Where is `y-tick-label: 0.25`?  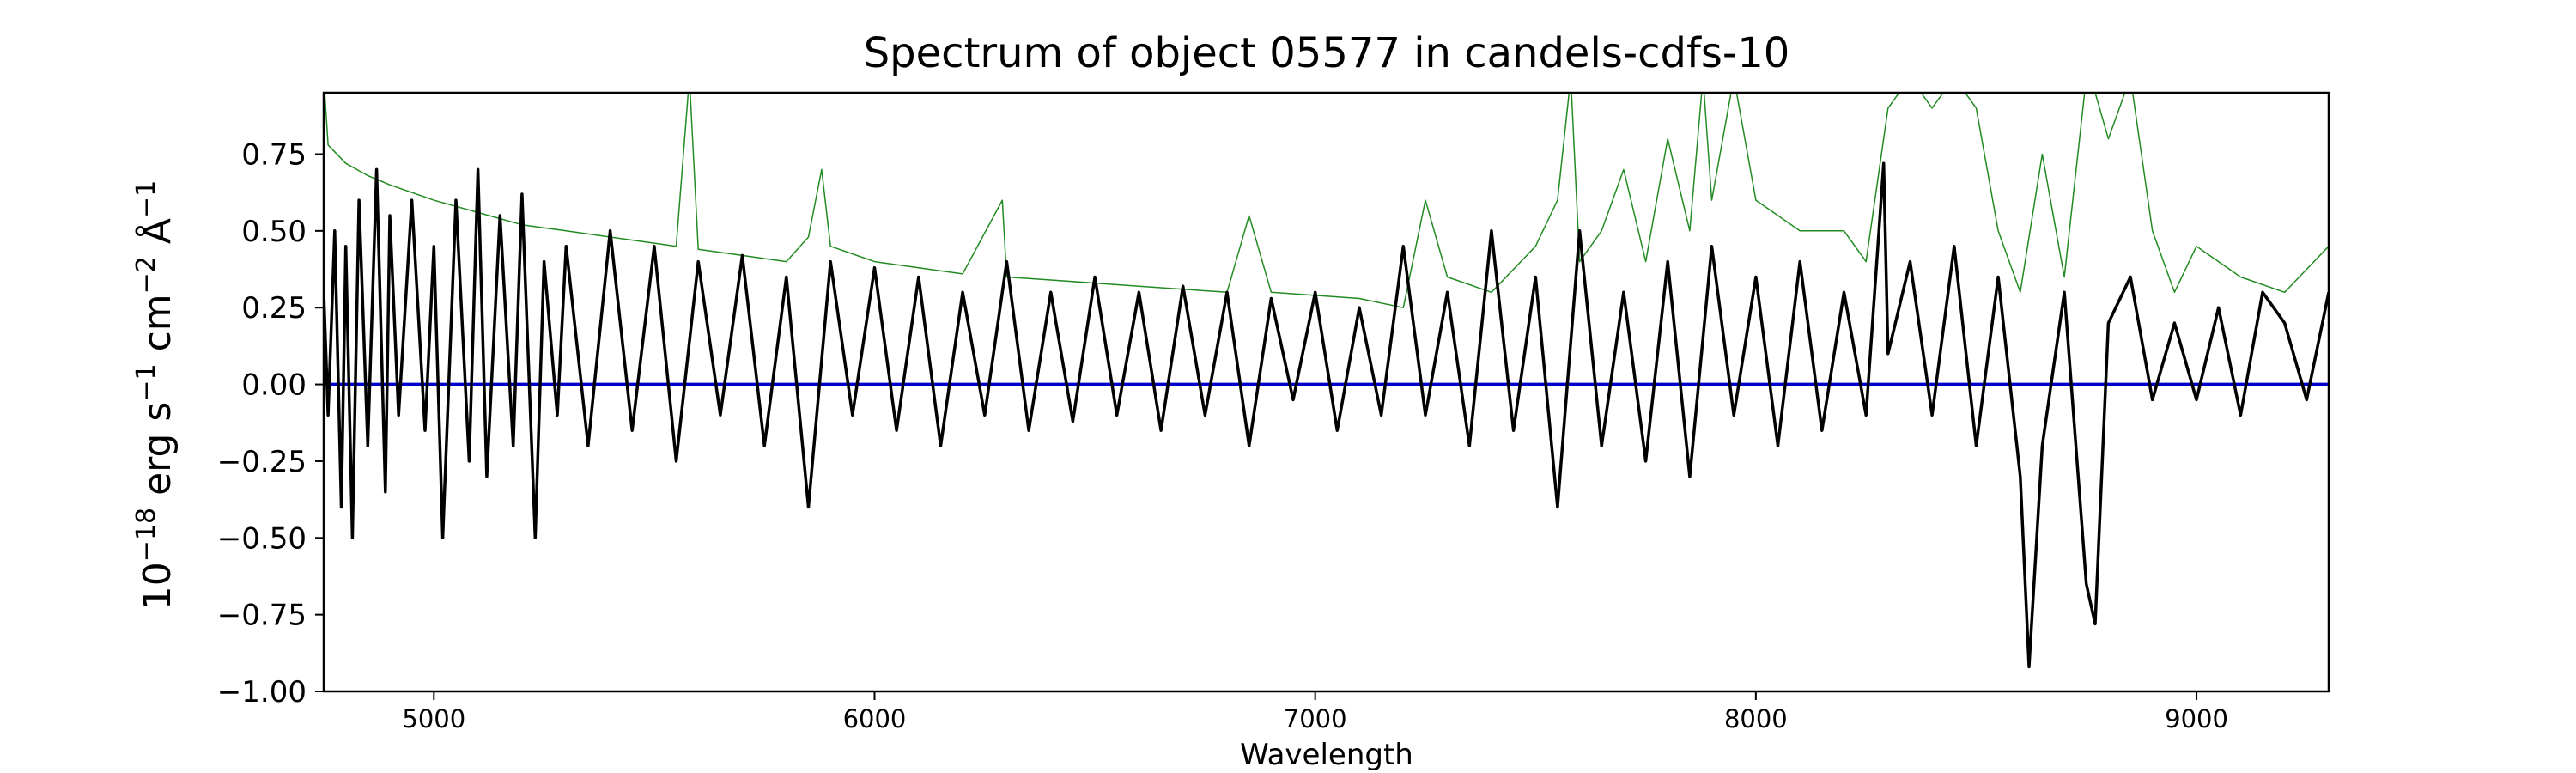
y-tick-label: 0.25 is located at coordinates (274, 308).